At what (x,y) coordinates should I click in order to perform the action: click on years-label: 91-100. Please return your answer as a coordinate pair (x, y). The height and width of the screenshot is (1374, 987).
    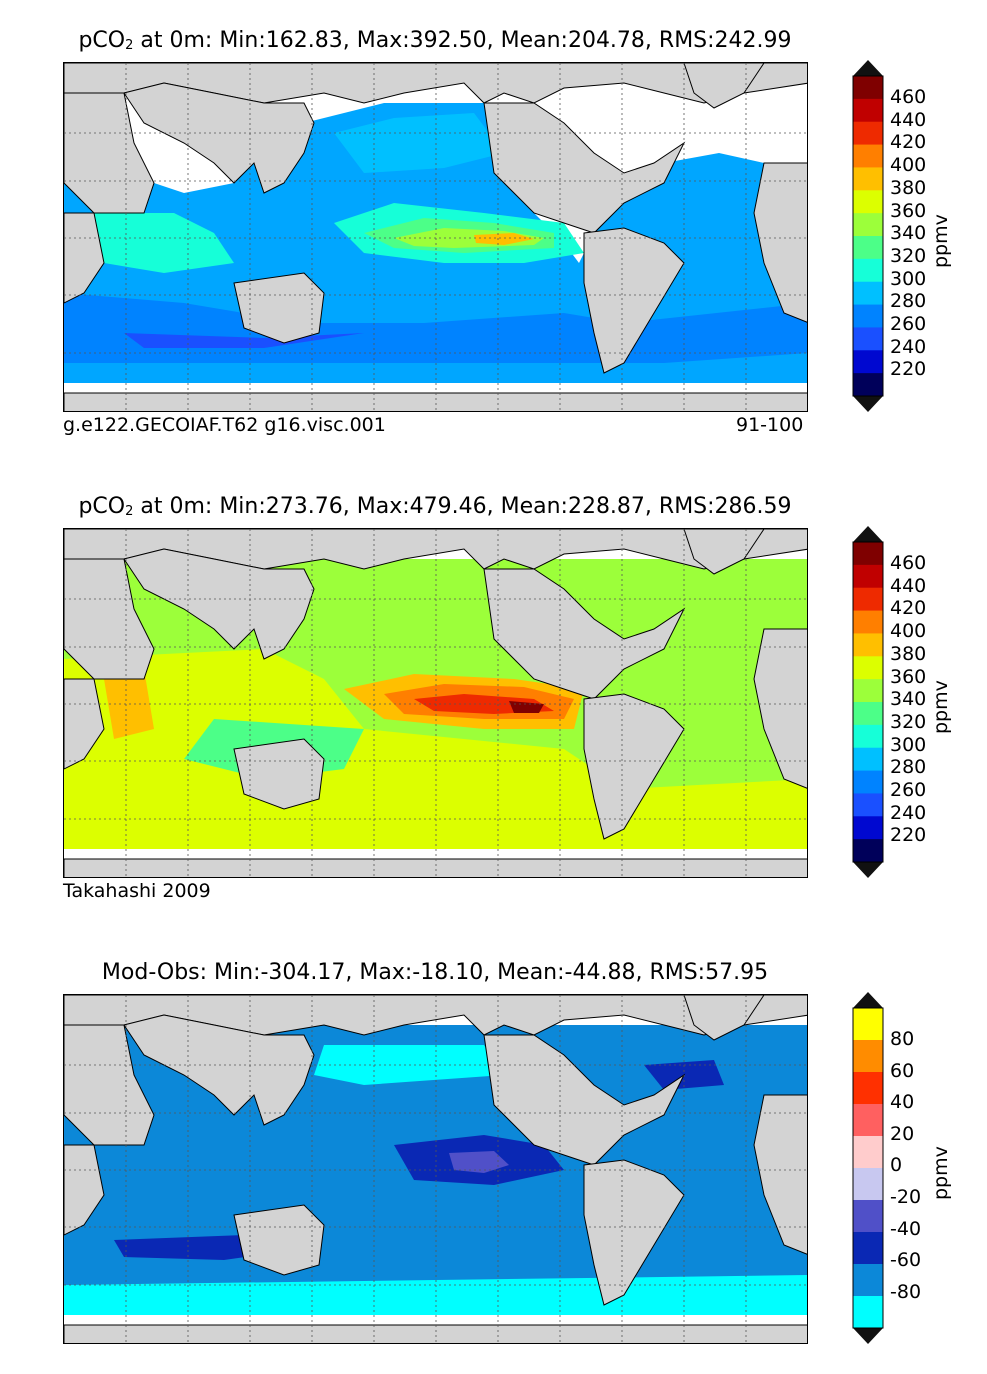
    Looking at the image, I should click on (770, 425).